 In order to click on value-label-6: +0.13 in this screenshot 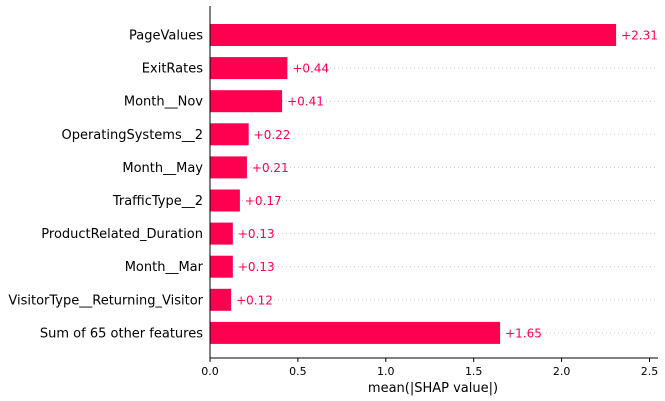, I will do `click(256, 234)`.